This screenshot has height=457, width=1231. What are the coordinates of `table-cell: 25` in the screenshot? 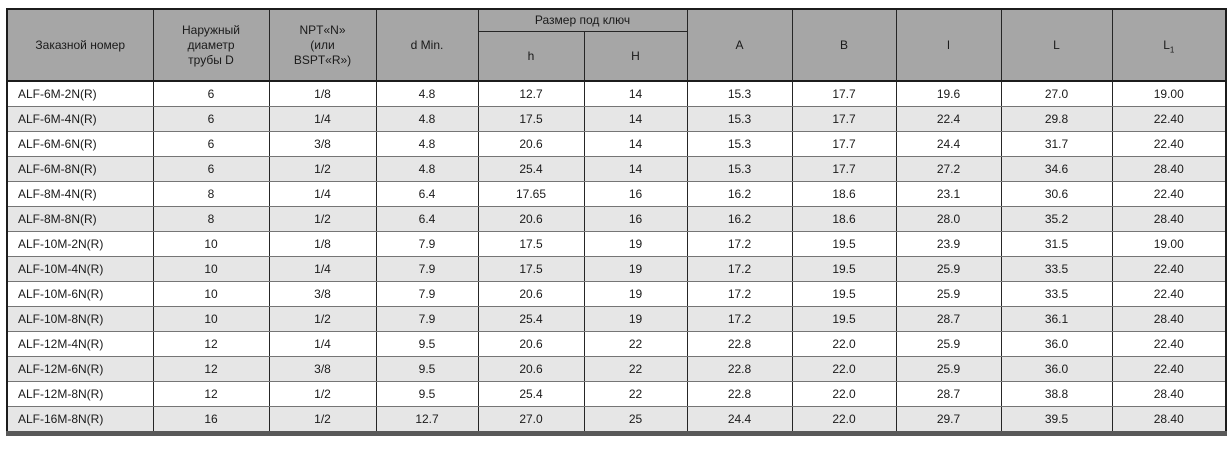 It's located at (635, 420).